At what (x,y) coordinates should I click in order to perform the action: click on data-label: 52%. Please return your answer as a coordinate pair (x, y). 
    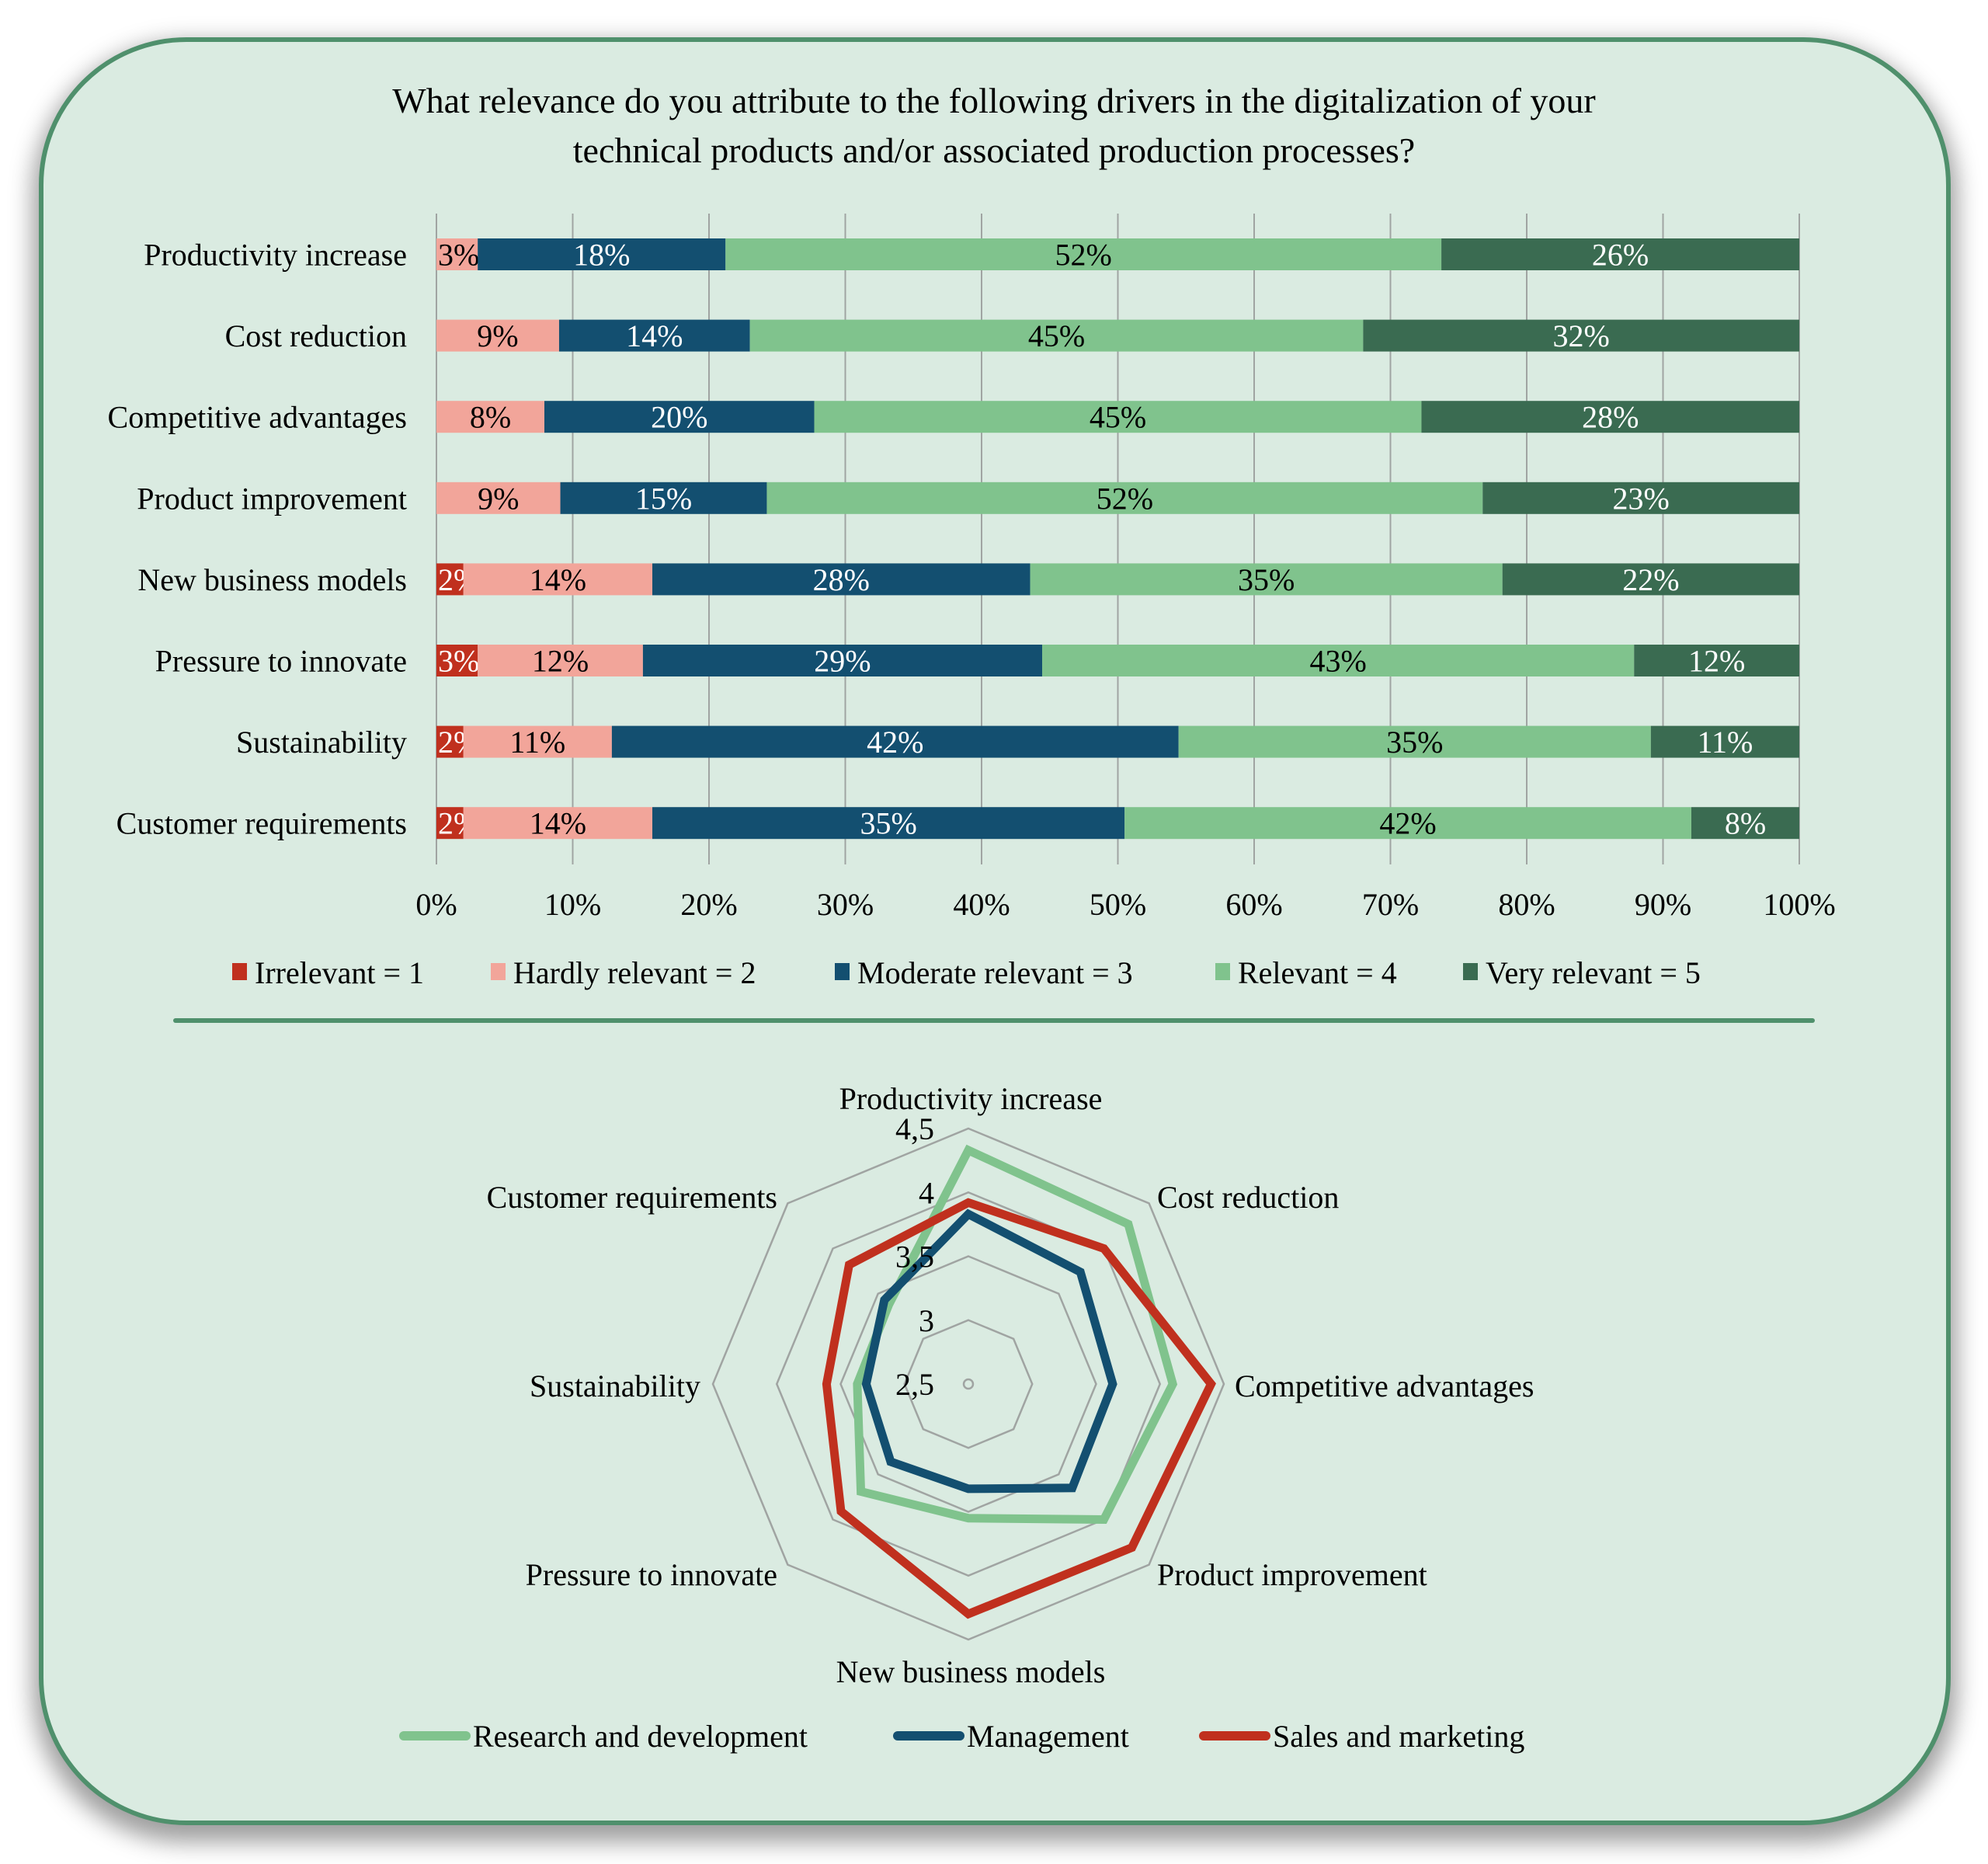
    Looking at the image, I should click on (1083, 255).